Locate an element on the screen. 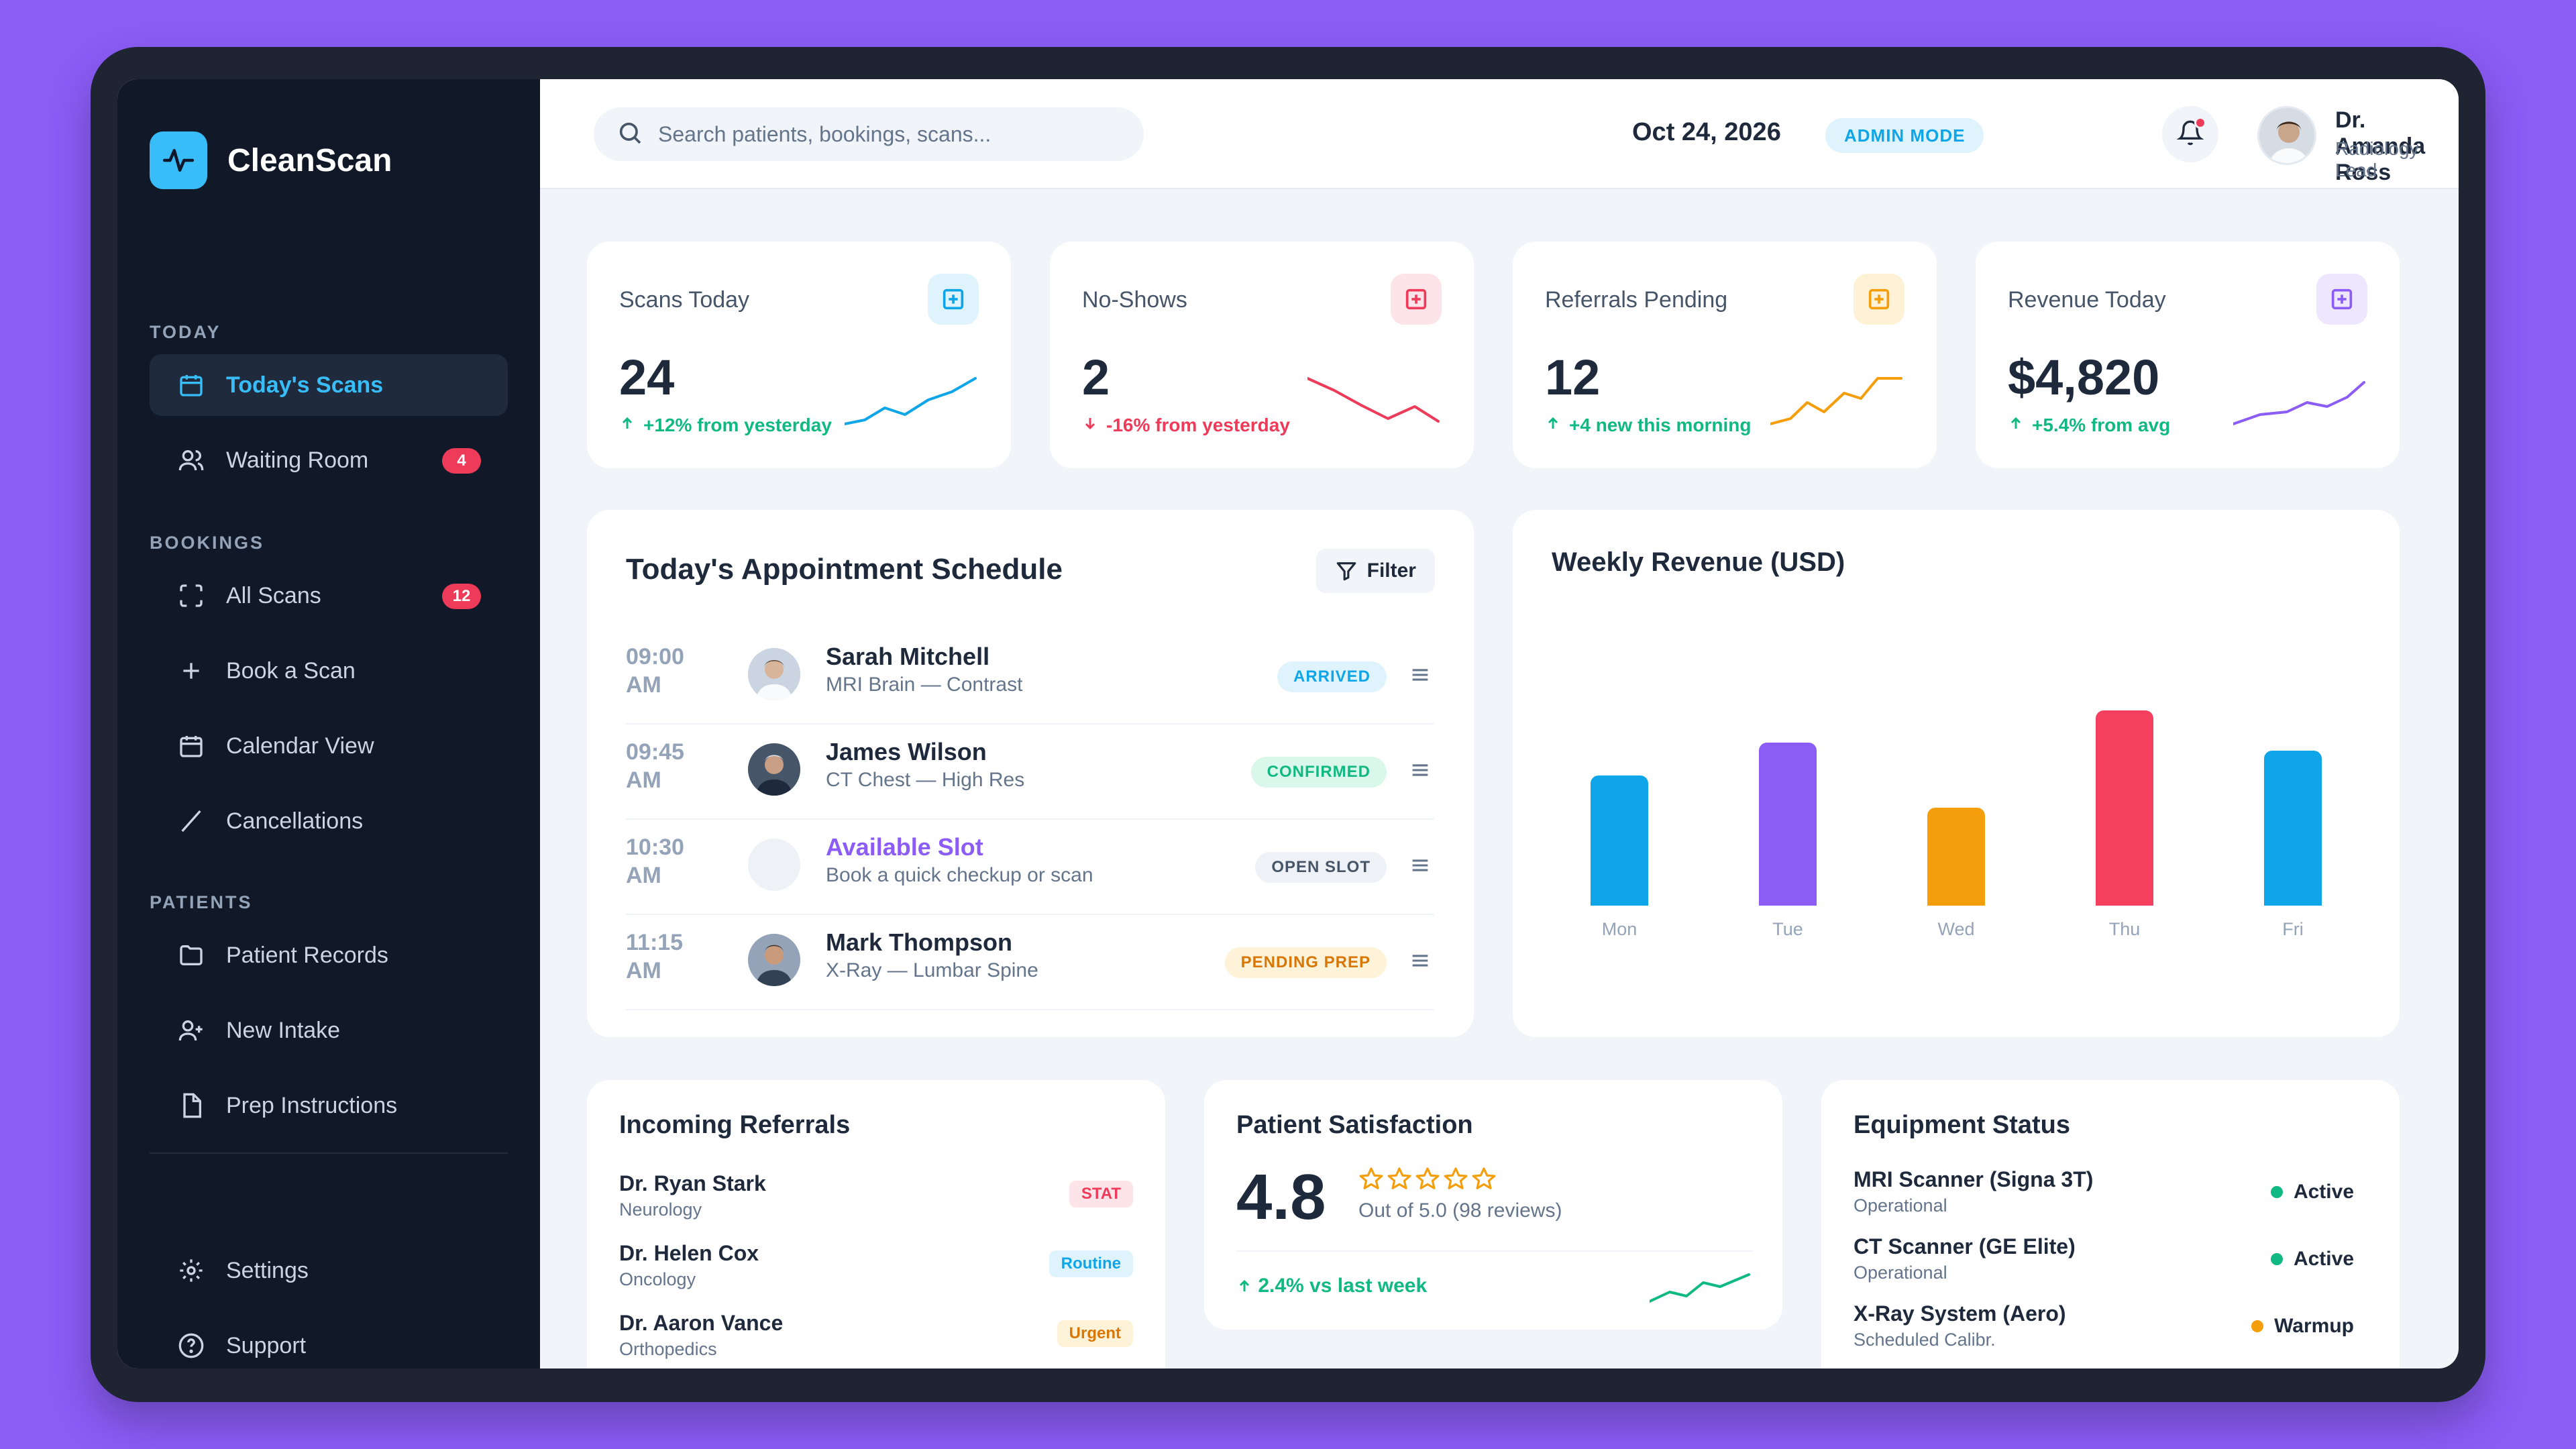  referrer-specialty: Orthopedics is located at coordinates (668, 1349).